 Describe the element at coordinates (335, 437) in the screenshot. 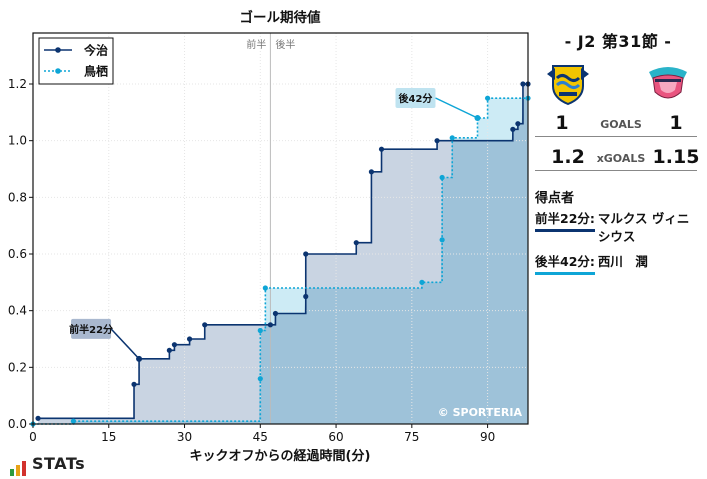

I see `x-tick-label: 60` at that location.